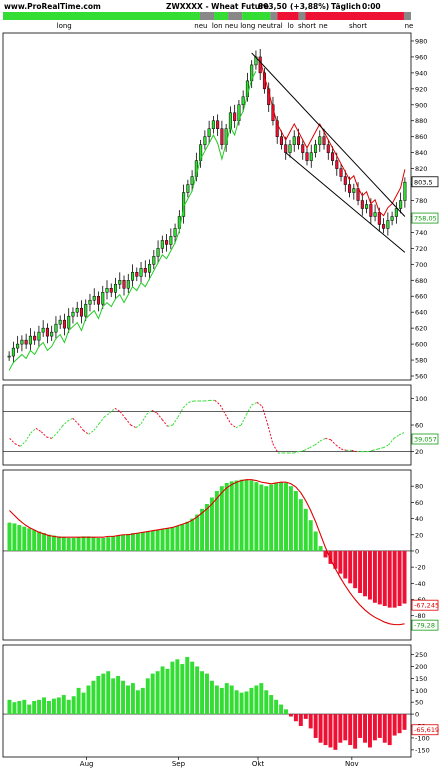 Image resolution: width=440 pixels, height=770 pixels. Describe the element at coordinates (421, 345) in the screenshot. I see `y-tick-label: 600` at that location.